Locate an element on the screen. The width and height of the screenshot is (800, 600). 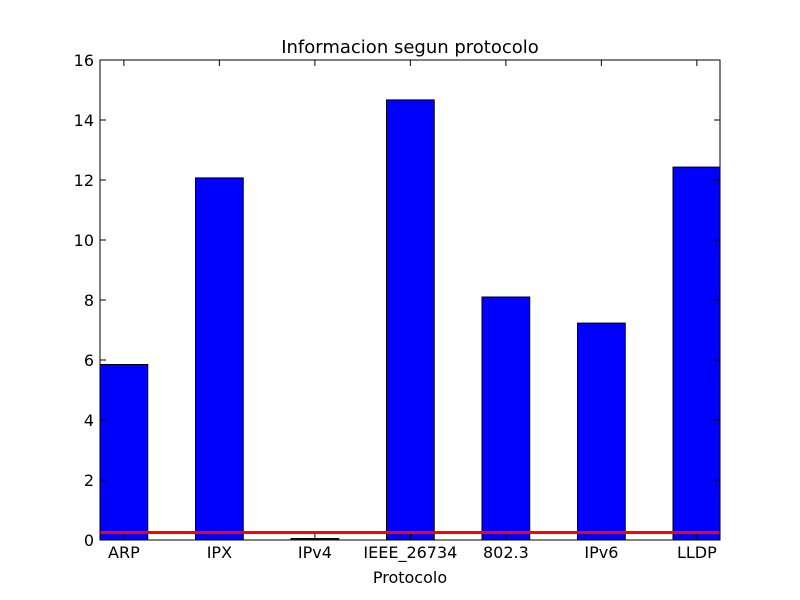
y-tick-label: 0 is located at coordinates (89, 540).